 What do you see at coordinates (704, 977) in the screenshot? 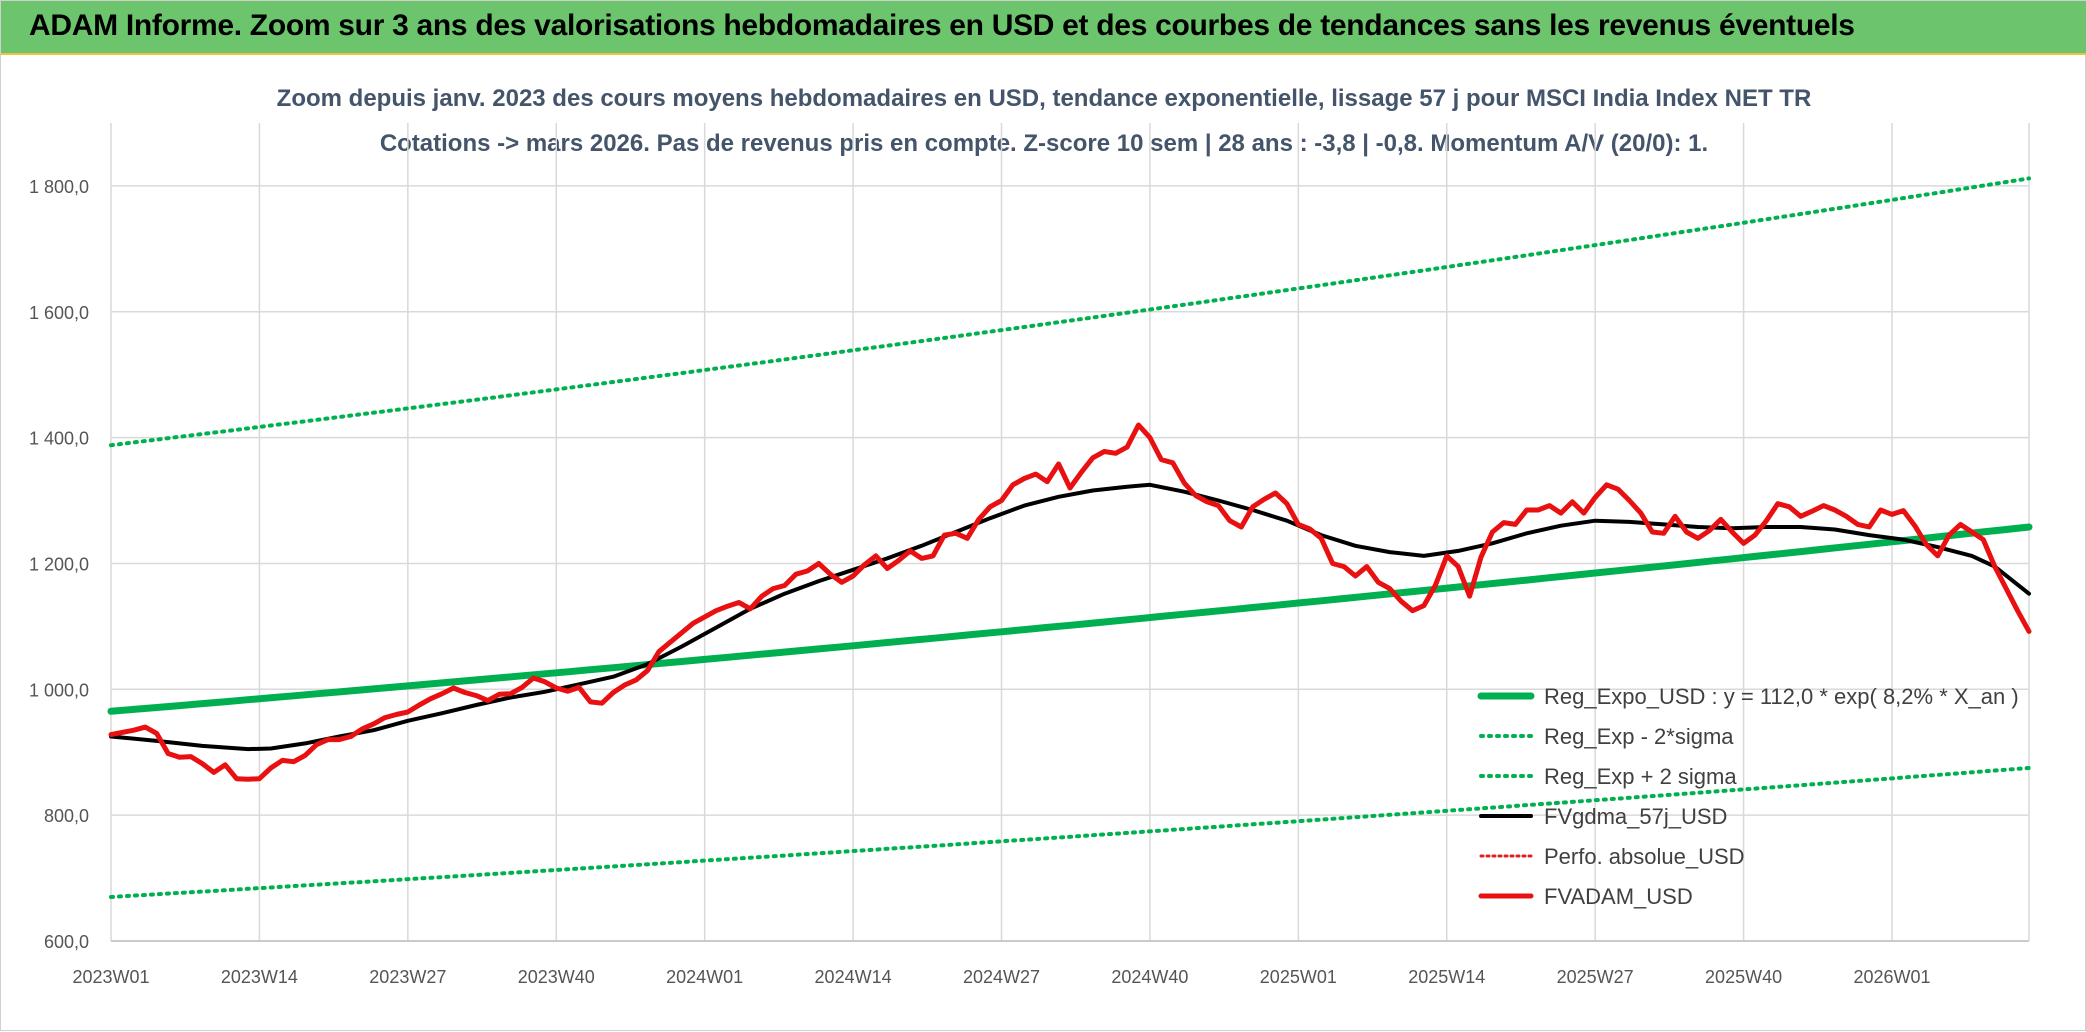
I see `x-tick-label: 2024W01` at bounding box center [704, 977].